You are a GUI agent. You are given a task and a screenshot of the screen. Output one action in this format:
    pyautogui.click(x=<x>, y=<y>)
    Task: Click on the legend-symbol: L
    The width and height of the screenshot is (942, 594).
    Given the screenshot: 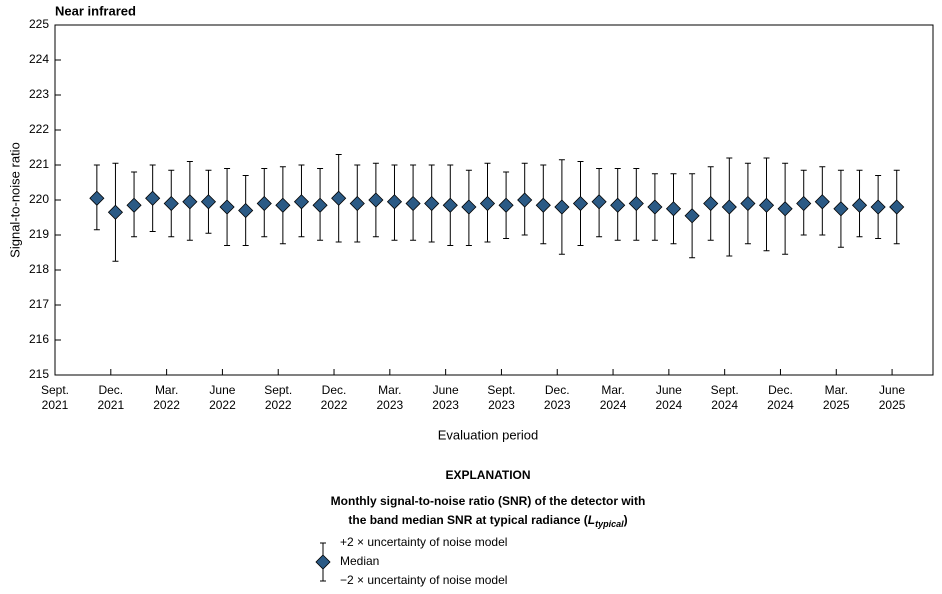 What is the action you would take?
    pyautogui.click(x=591, y=520)
    